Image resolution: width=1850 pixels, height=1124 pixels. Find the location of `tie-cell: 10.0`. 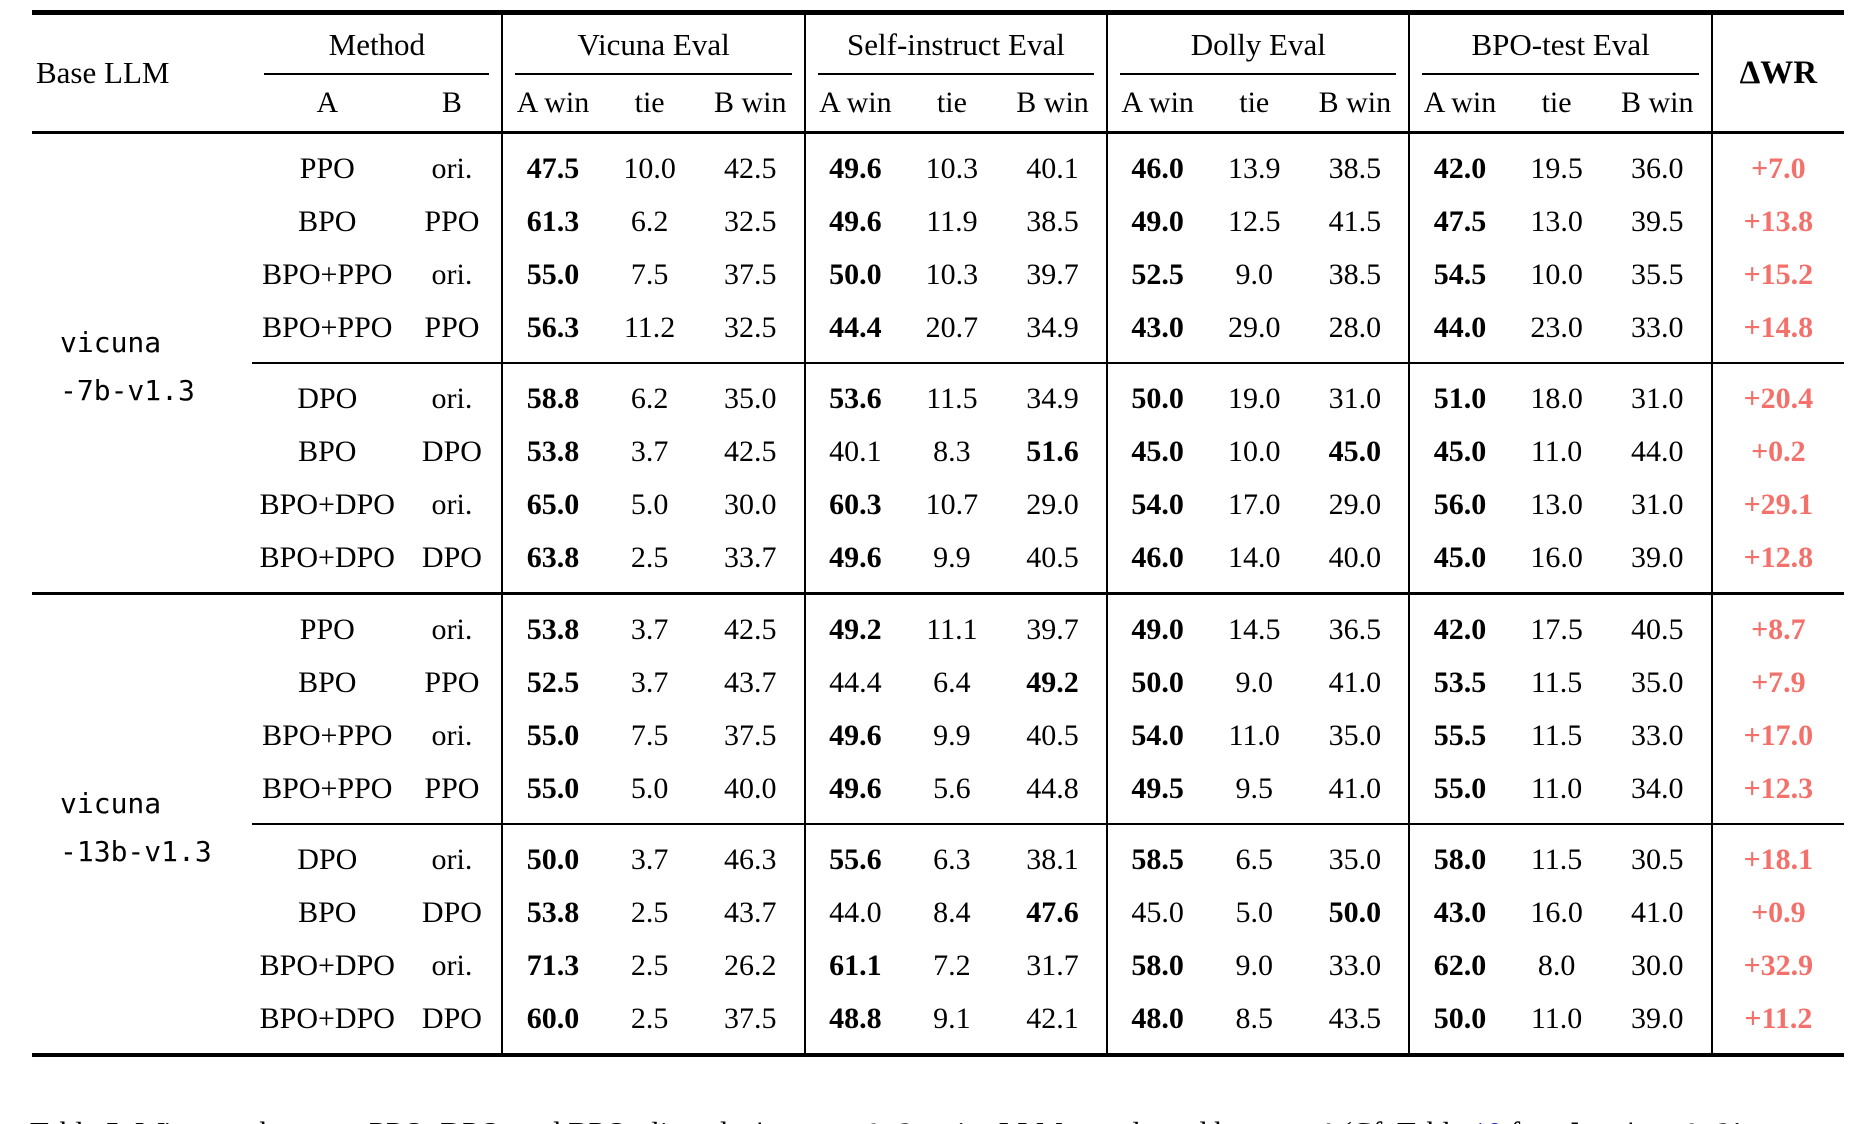

tie-cell: 10.0 is located at coordinates (1254, 451).